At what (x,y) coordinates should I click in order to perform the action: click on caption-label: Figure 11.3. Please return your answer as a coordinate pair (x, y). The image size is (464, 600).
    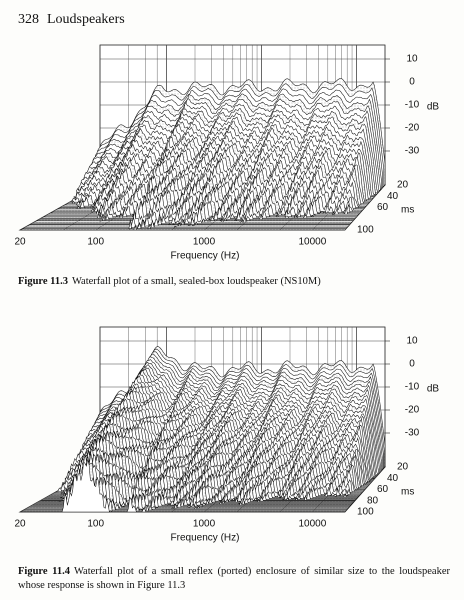
    Looking at the image, I should click on (43, 281).